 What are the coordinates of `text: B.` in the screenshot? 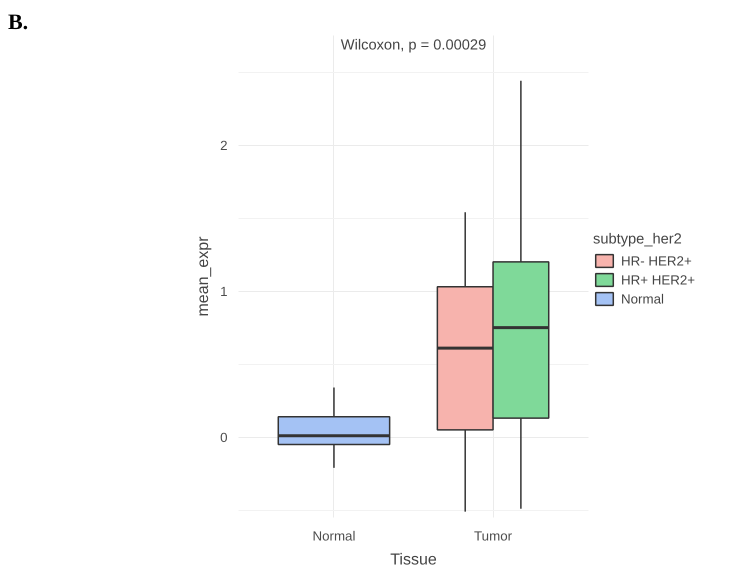 It's located at (18, 22).